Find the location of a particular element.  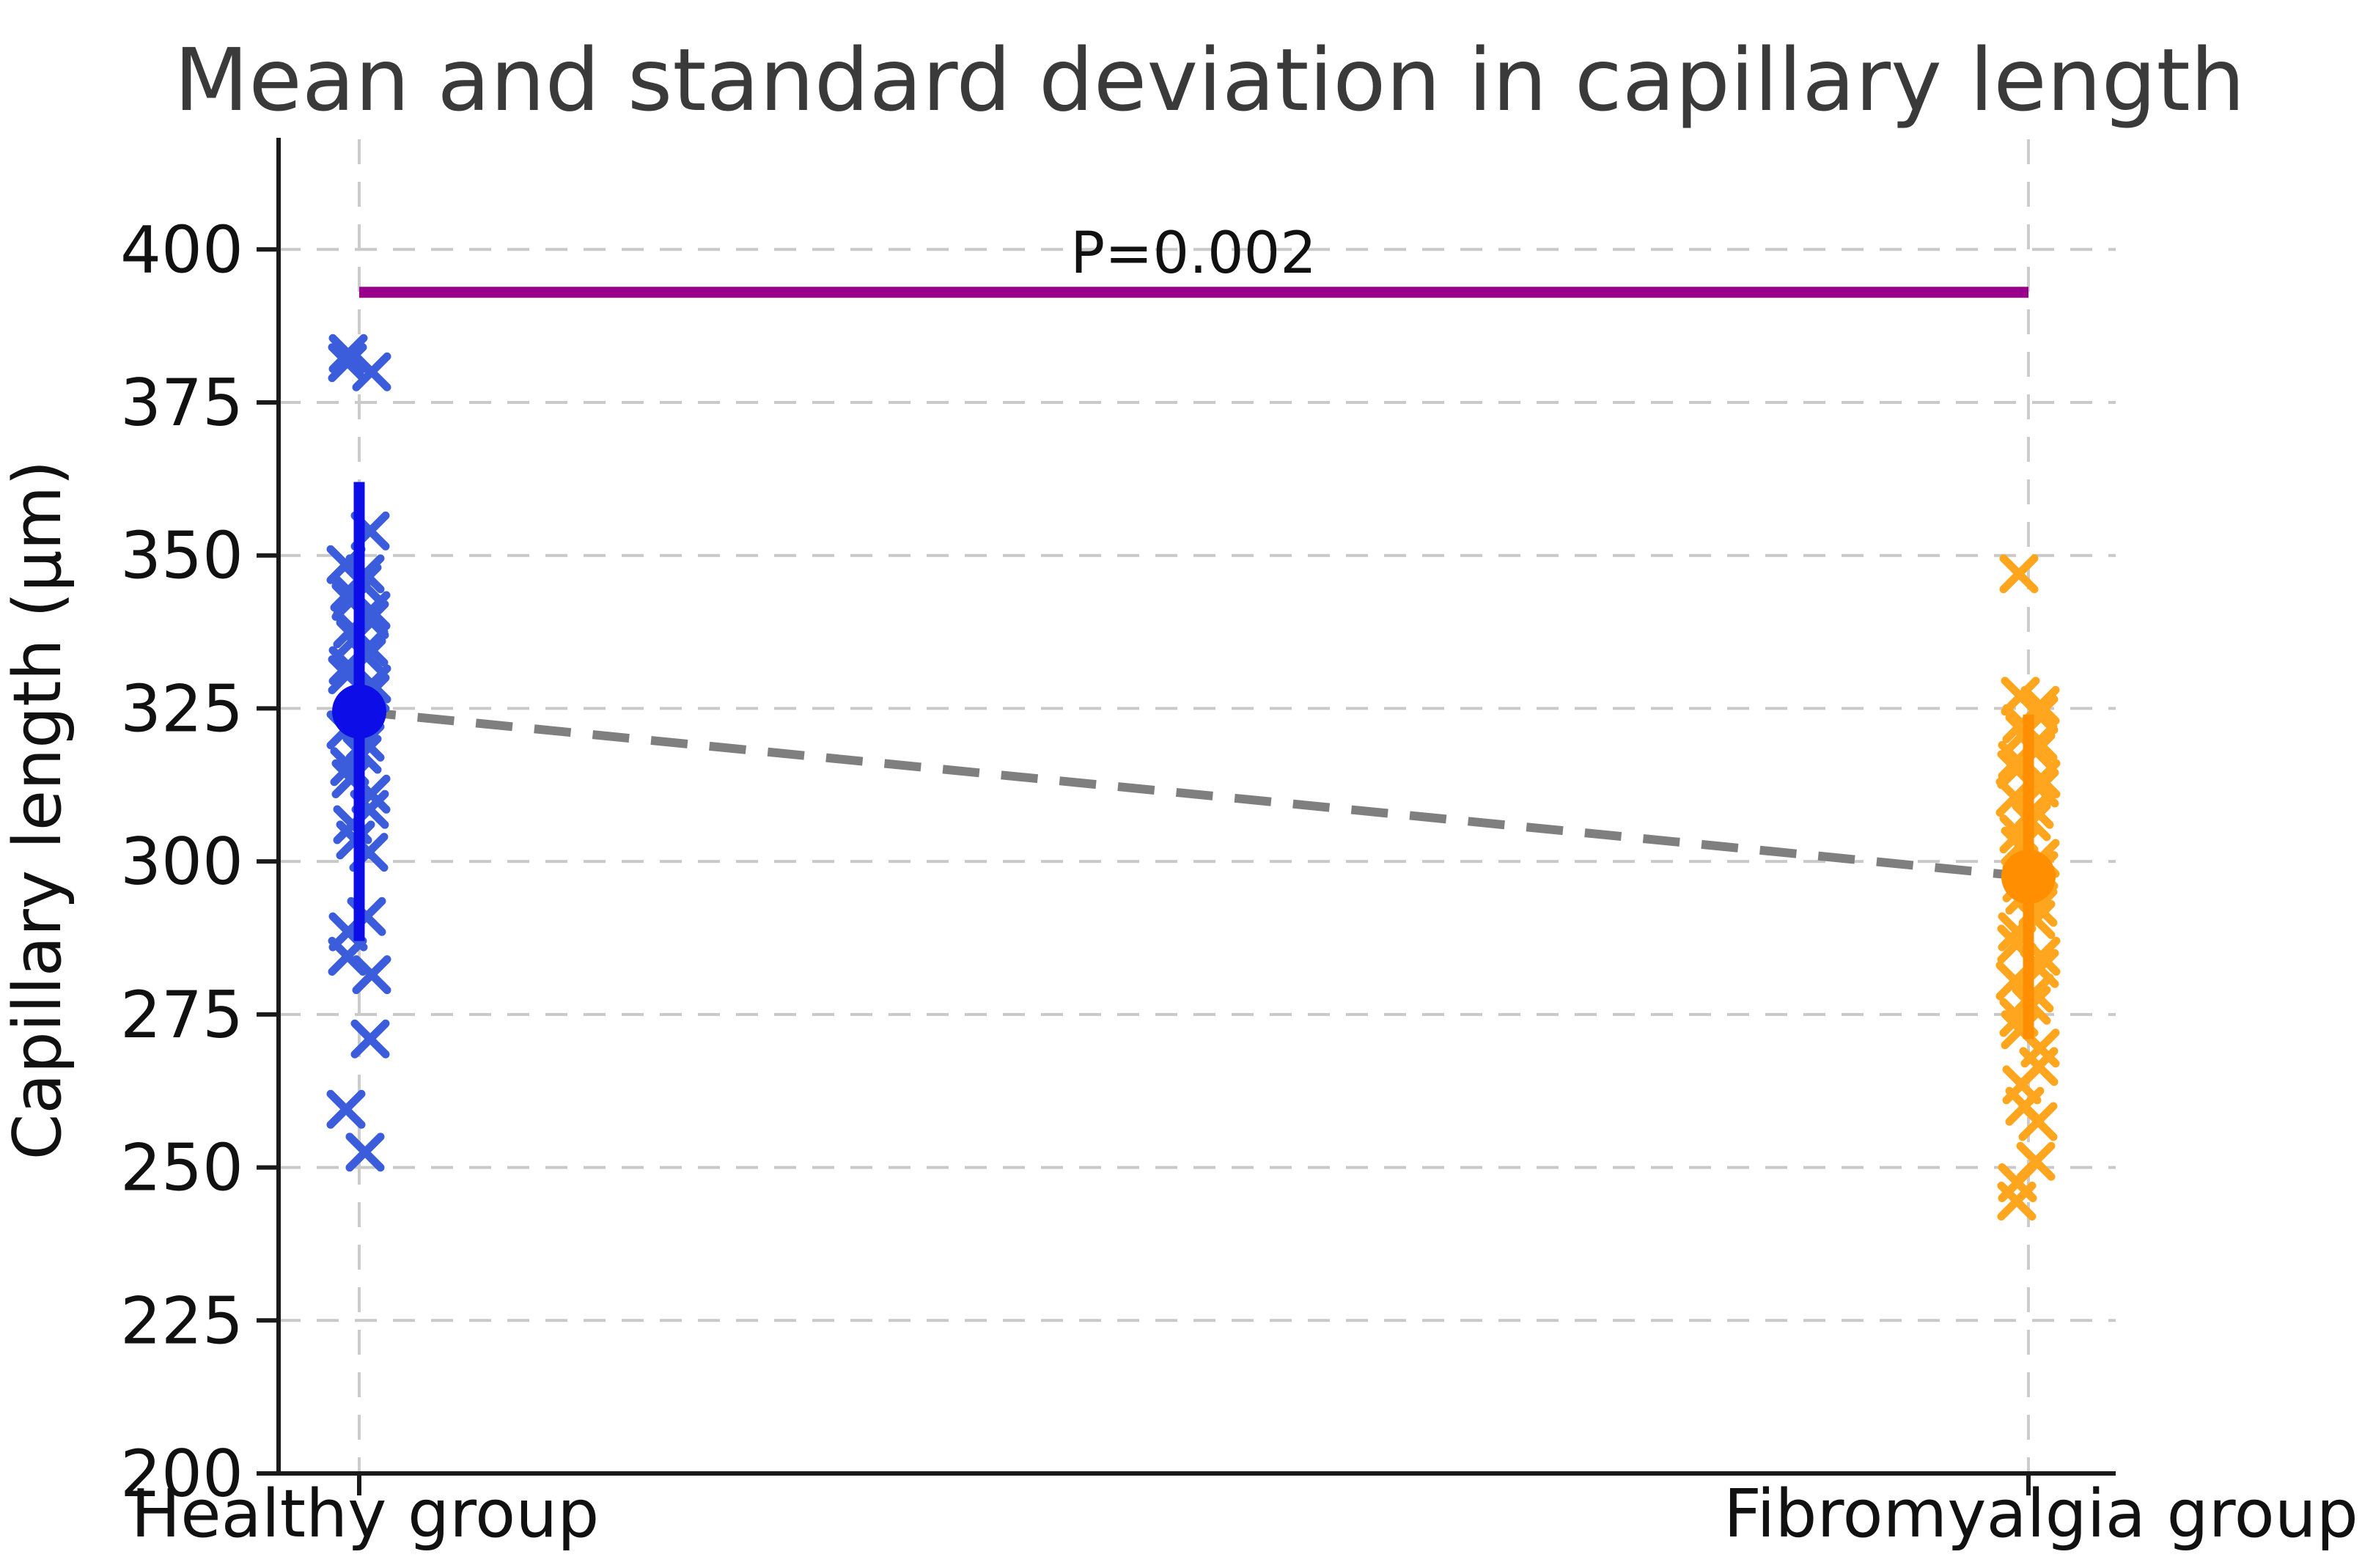

y-tick-label-200: 200 is located at coordinates (182, 1474).